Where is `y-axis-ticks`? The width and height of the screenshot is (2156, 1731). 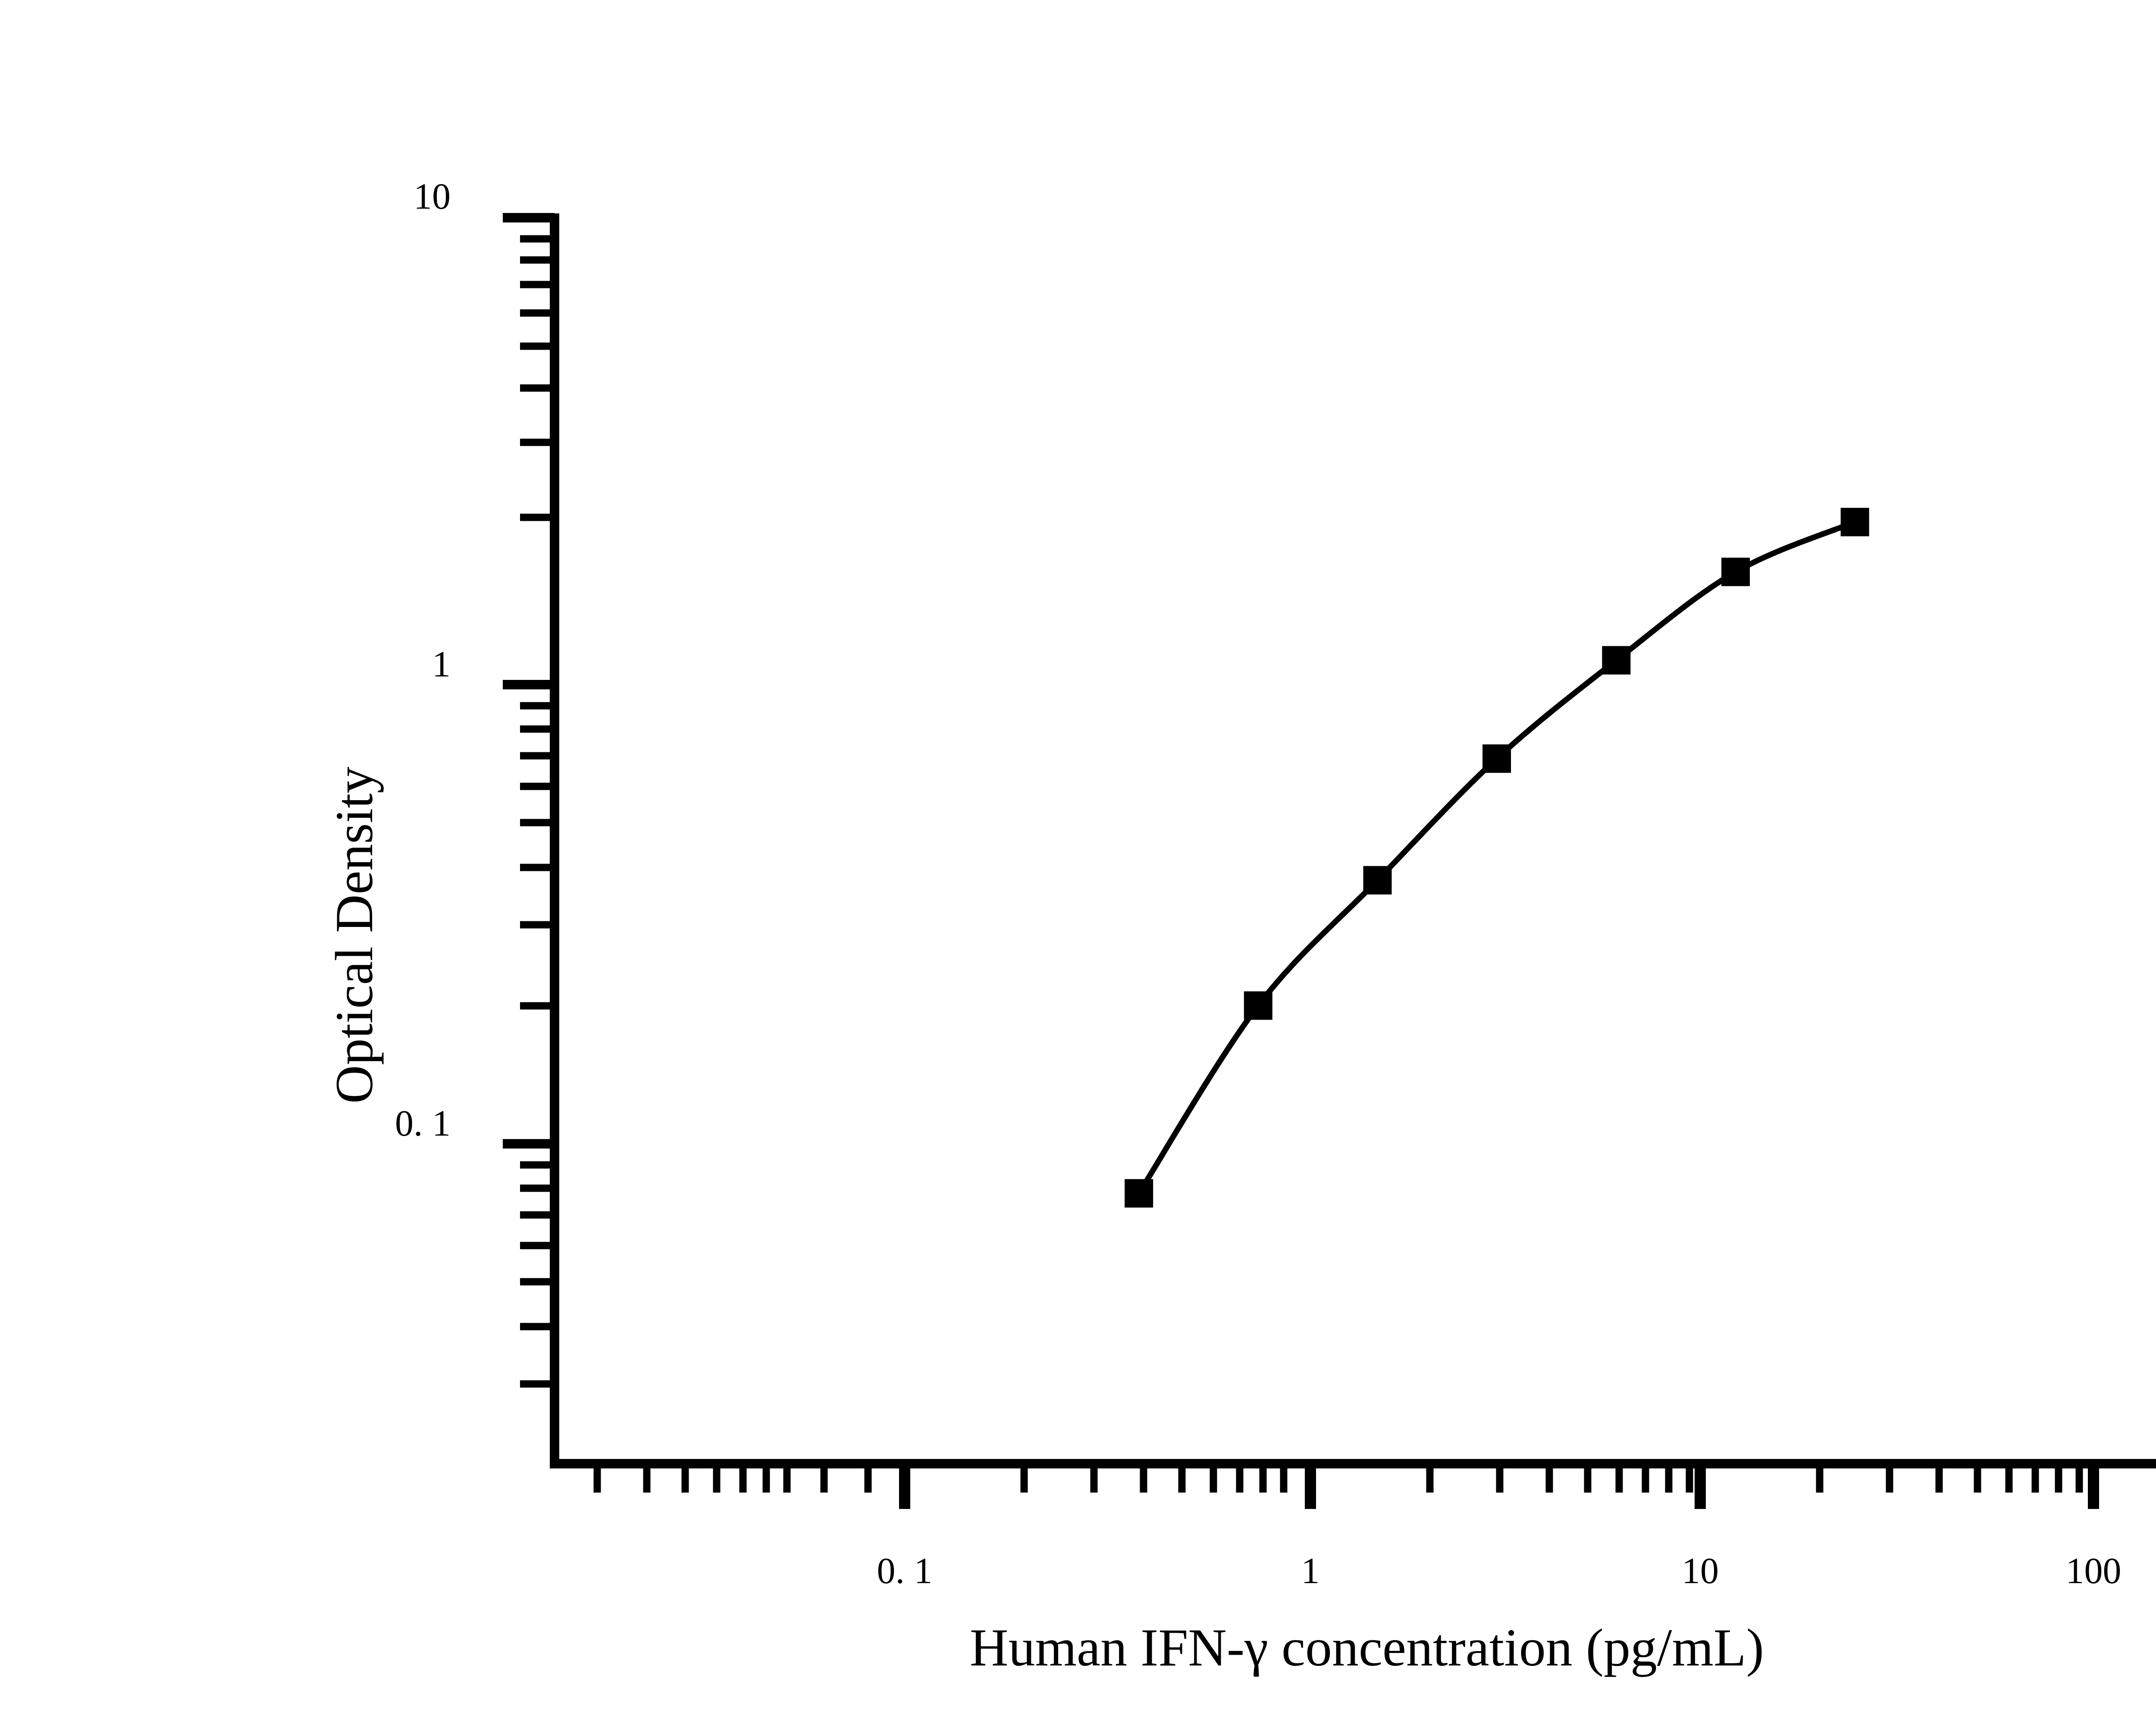
y-axis-ticks is located at coordinates (529, 800).